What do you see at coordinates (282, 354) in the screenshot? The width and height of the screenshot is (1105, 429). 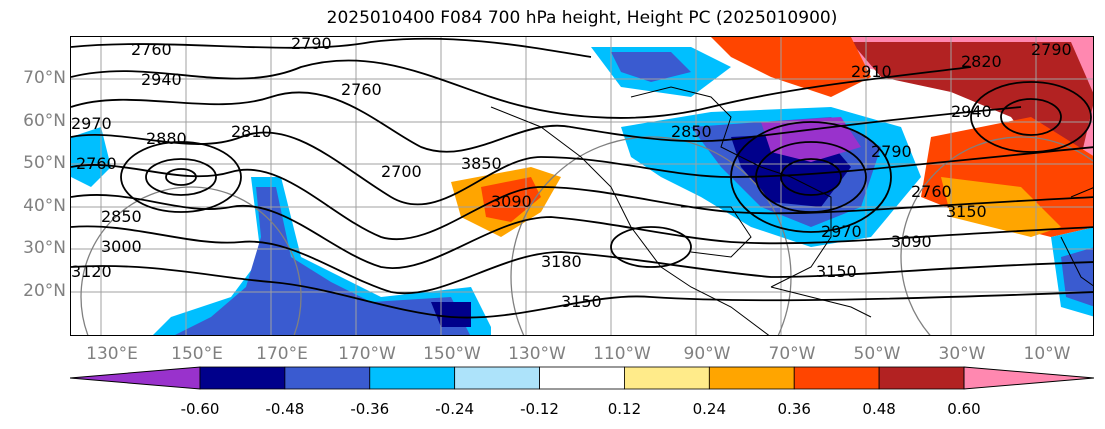 I see `lon-label-170e: 170°E` at bounding box center [282, 354].